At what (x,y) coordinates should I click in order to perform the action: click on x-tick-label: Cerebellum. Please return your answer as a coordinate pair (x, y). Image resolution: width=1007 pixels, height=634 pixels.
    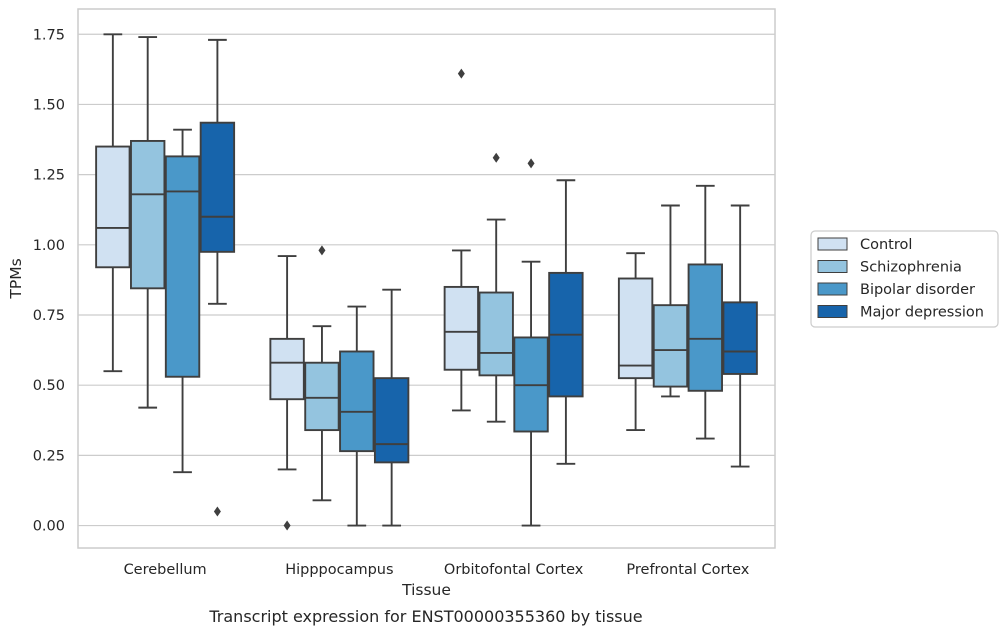
    Looking at the image, I should click on (165, 570).